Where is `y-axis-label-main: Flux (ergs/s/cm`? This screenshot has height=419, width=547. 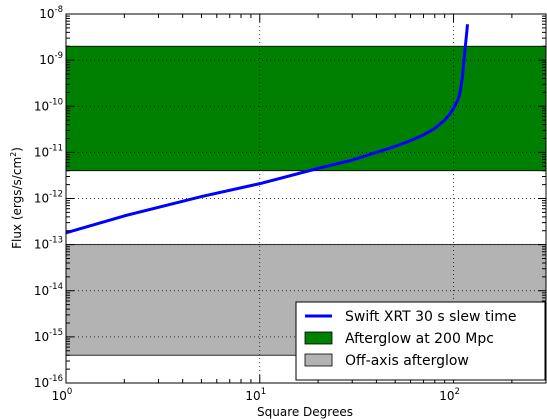 y-axis-label-main: Flux (ergs/s/cm is located at coordinates (17, 203).